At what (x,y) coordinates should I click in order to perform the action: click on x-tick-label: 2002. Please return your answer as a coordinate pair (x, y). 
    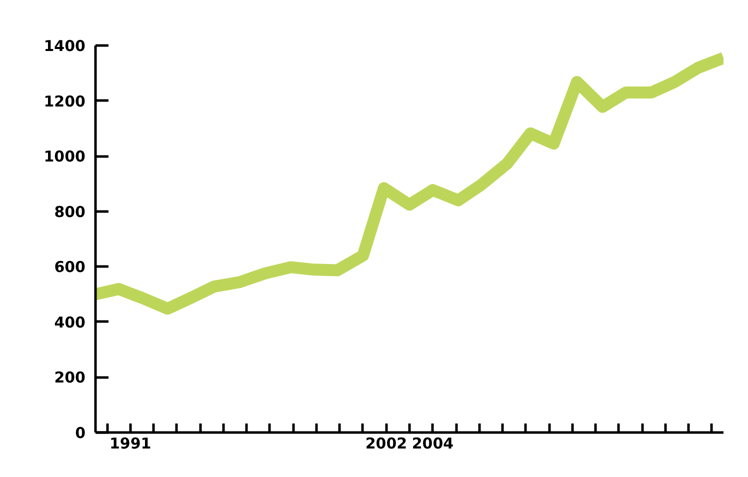
    Looking at the image, I should click on (386, 443).